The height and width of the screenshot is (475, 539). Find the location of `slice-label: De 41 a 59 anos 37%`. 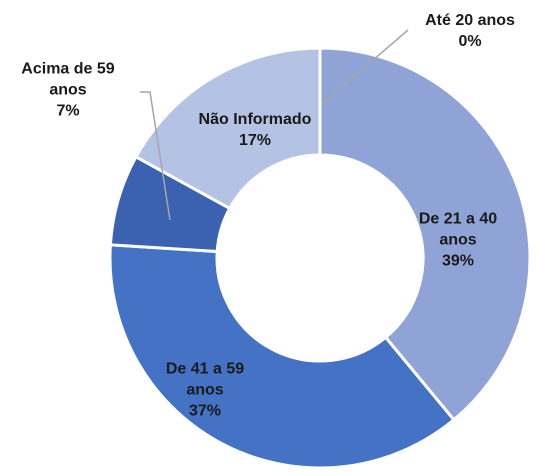

slice-label: De 41 a 59 anos 37% is located at coordinates (205, 390).